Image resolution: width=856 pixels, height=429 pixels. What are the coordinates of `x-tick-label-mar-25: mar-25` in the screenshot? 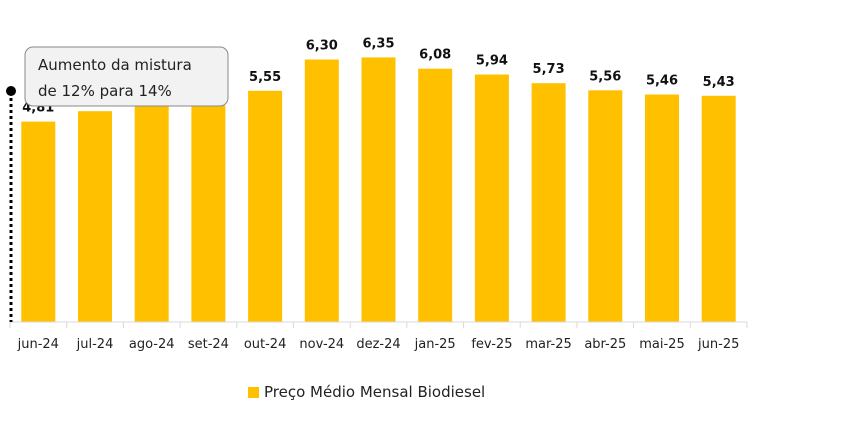 It's located at (548, 344).